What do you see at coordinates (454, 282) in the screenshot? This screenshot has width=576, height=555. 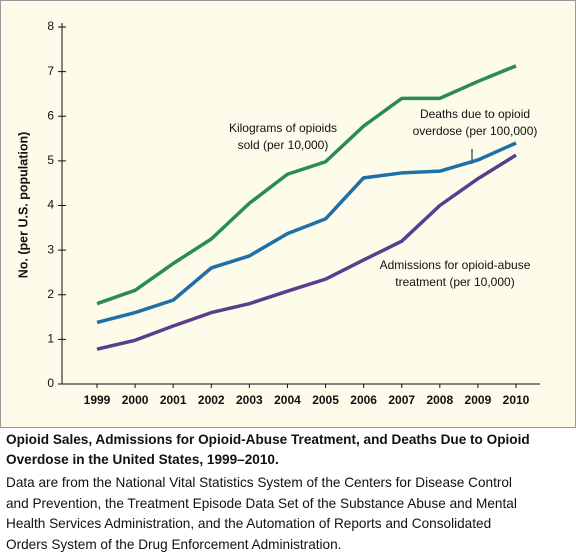 I see `series-label: treatment (per 10,000)` at bounding box center [454, 282].